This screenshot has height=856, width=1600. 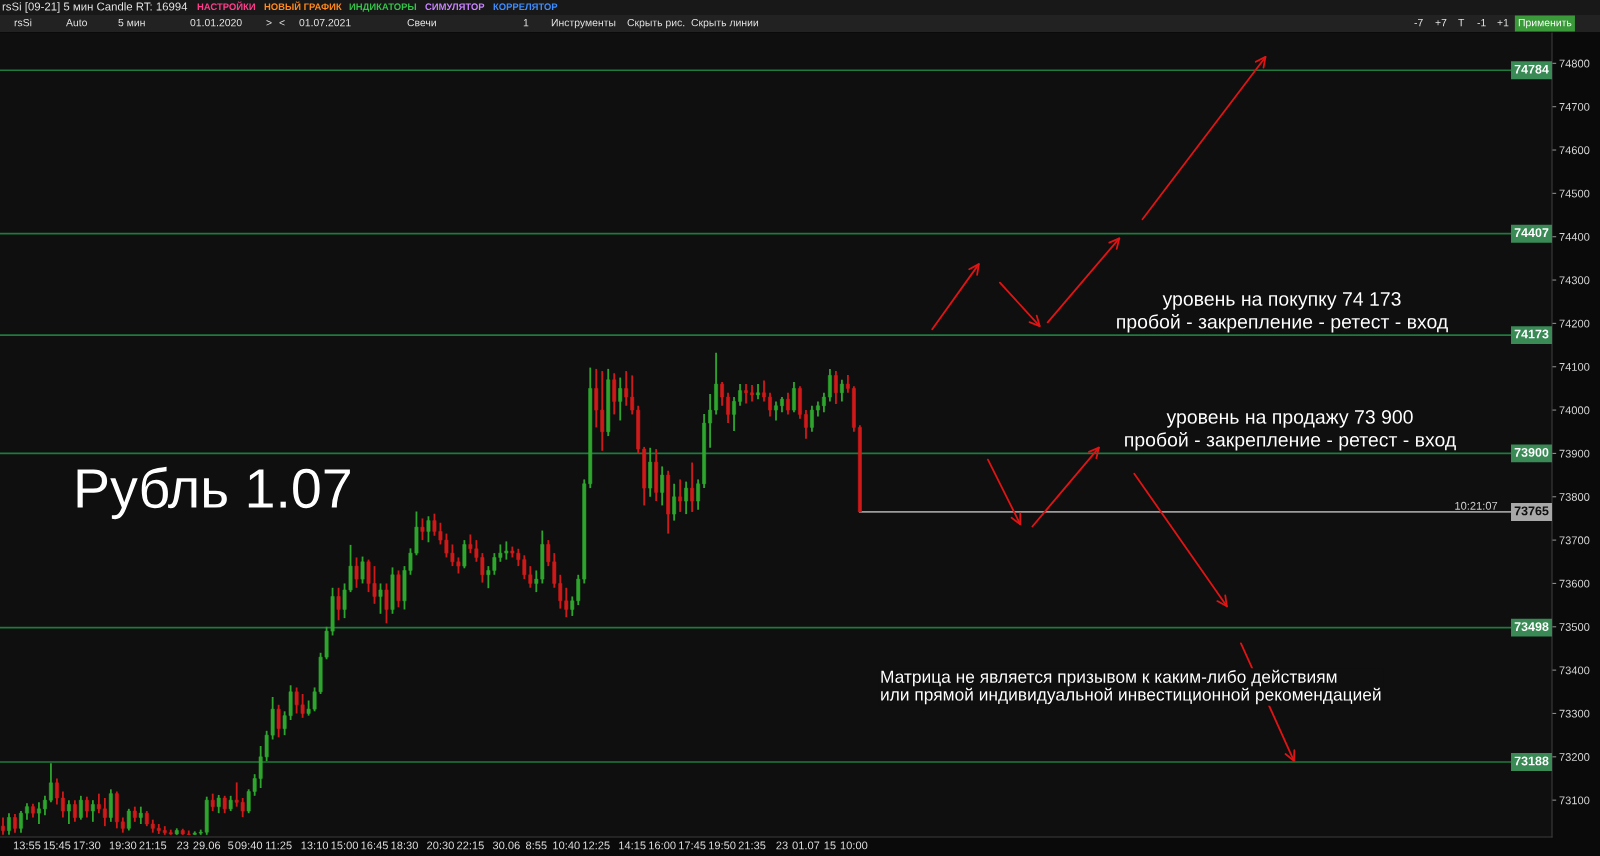 I want to click on x-tick-label: 16:45, so click(x=374, y=845).